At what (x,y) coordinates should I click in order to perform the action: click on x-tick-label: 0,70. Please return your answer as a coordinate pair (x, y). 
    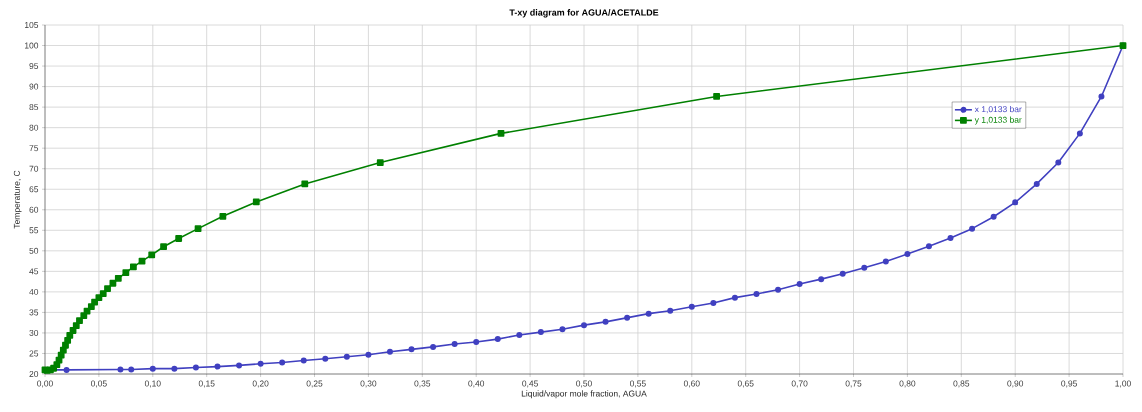
    Looking at the image, I should click on (799, 384).